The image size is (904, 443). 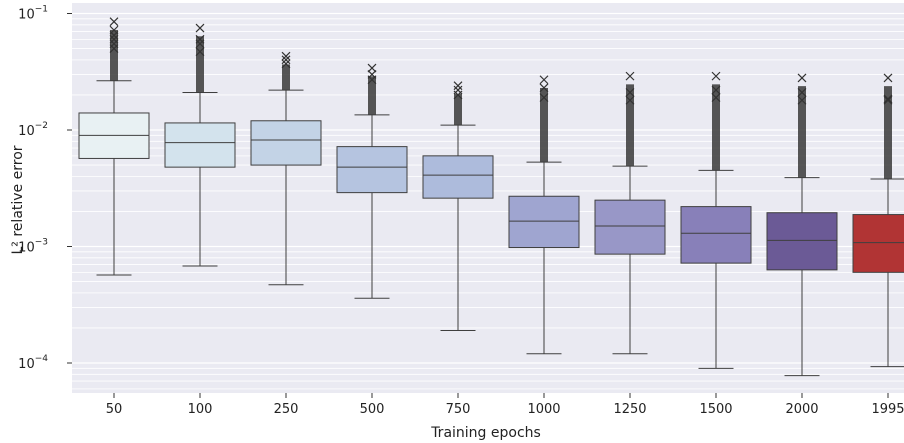 What do you see at coordinates (543, 409) in the screenshot?
I see `x-tick-label: 1000` at bounding box center [543, 409].